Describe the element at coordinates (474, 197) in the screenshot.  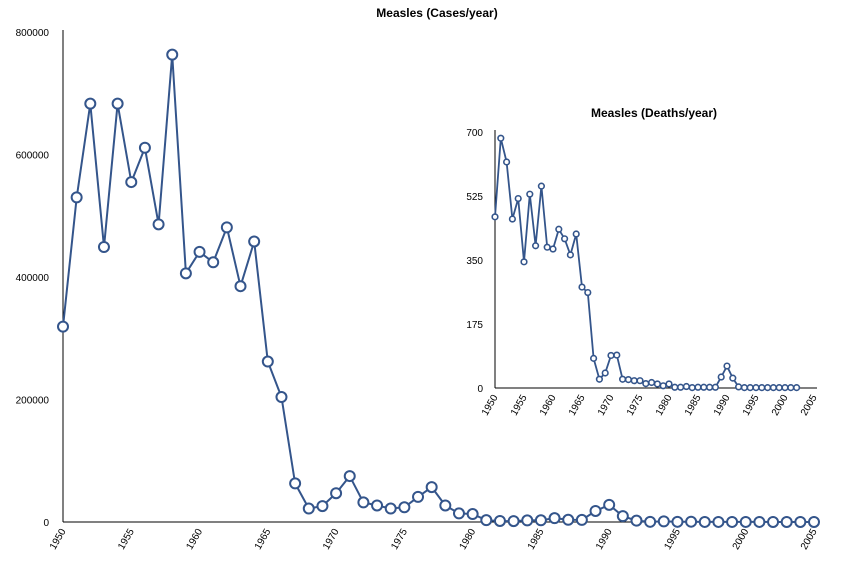
I see `y-tick-label: 525` at that location.